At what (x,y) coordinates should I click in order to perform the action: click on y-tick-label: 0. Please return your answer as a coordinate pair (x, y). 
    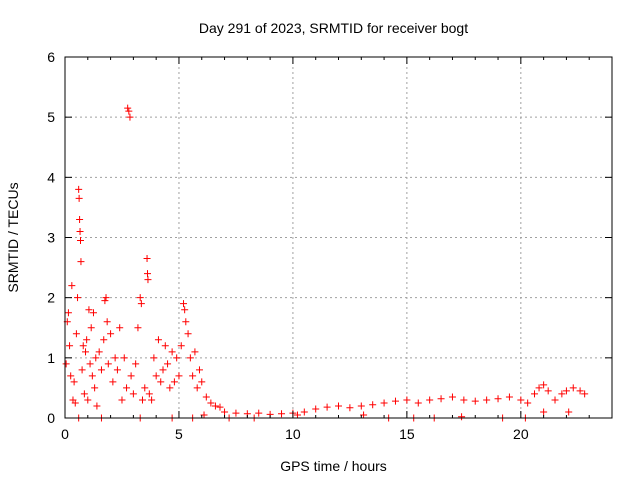
    Looking at the image, I should click on (51, 418).